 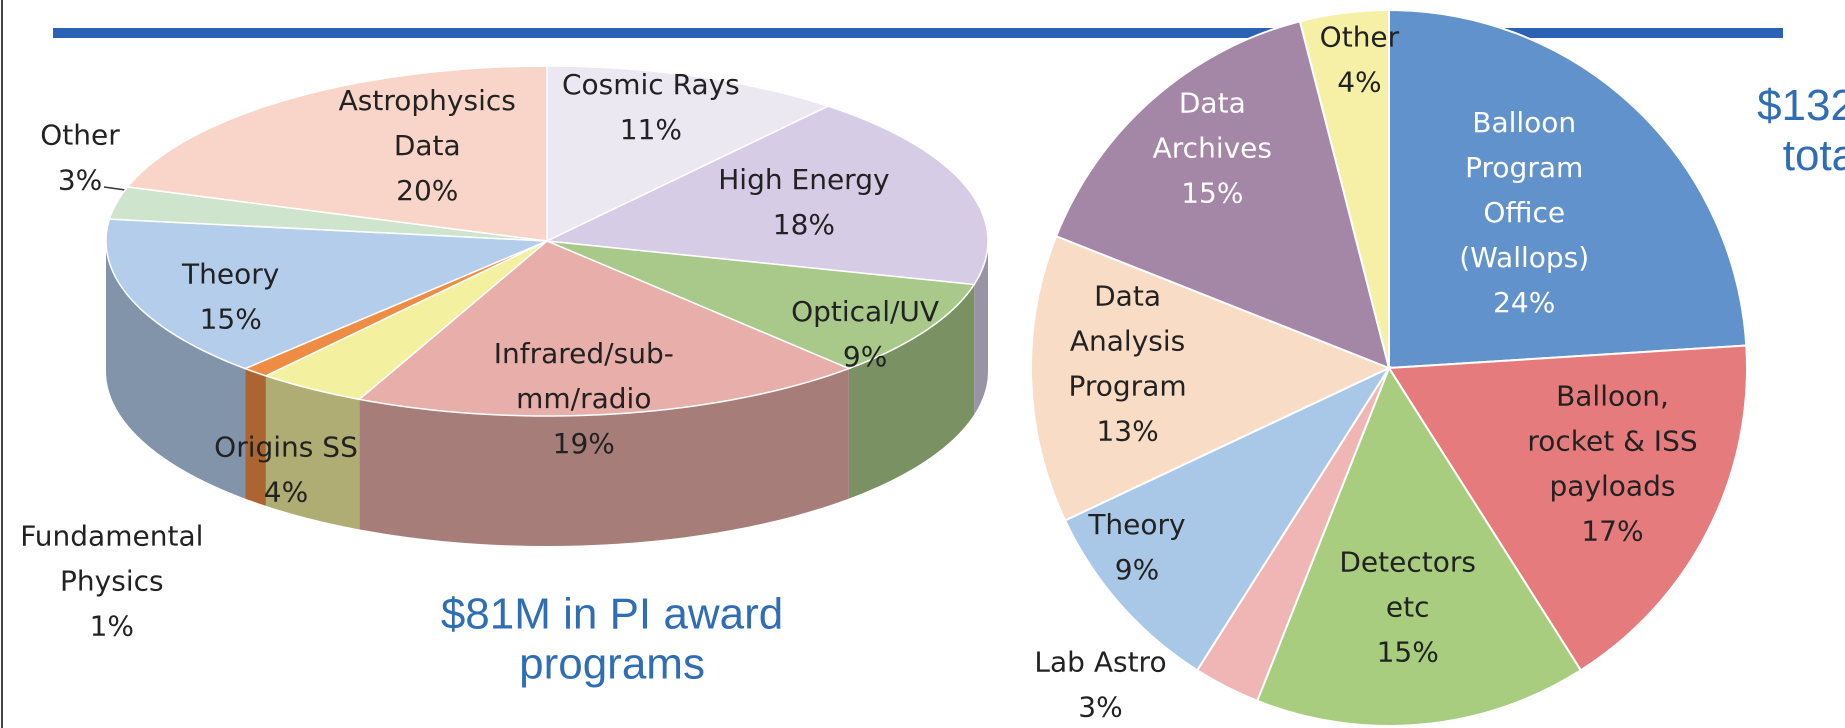 What do you see at coordinates (286, 446) in the screenshot?
I see `slice-label: Origins SS` at bounding box center [286, 446].